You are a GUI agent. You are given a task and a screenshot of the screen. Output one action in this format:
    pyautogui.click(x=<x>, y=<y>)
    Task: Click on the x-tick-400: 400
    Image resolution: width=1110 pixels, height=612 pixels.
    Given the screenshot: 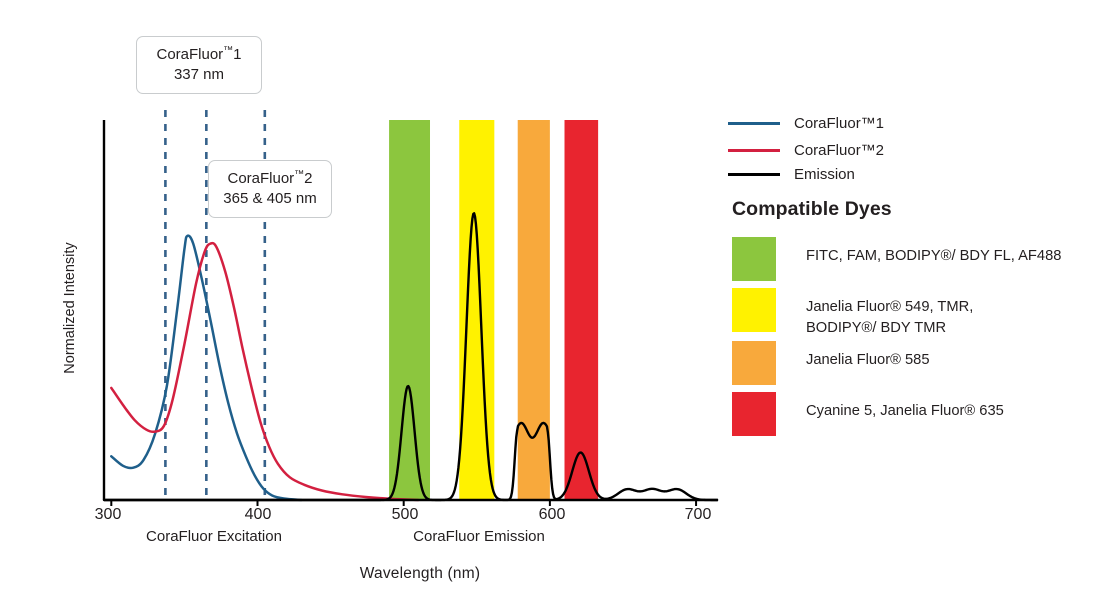 What is the action you would take?
    pyautogui.click(x=258, y=514)
    